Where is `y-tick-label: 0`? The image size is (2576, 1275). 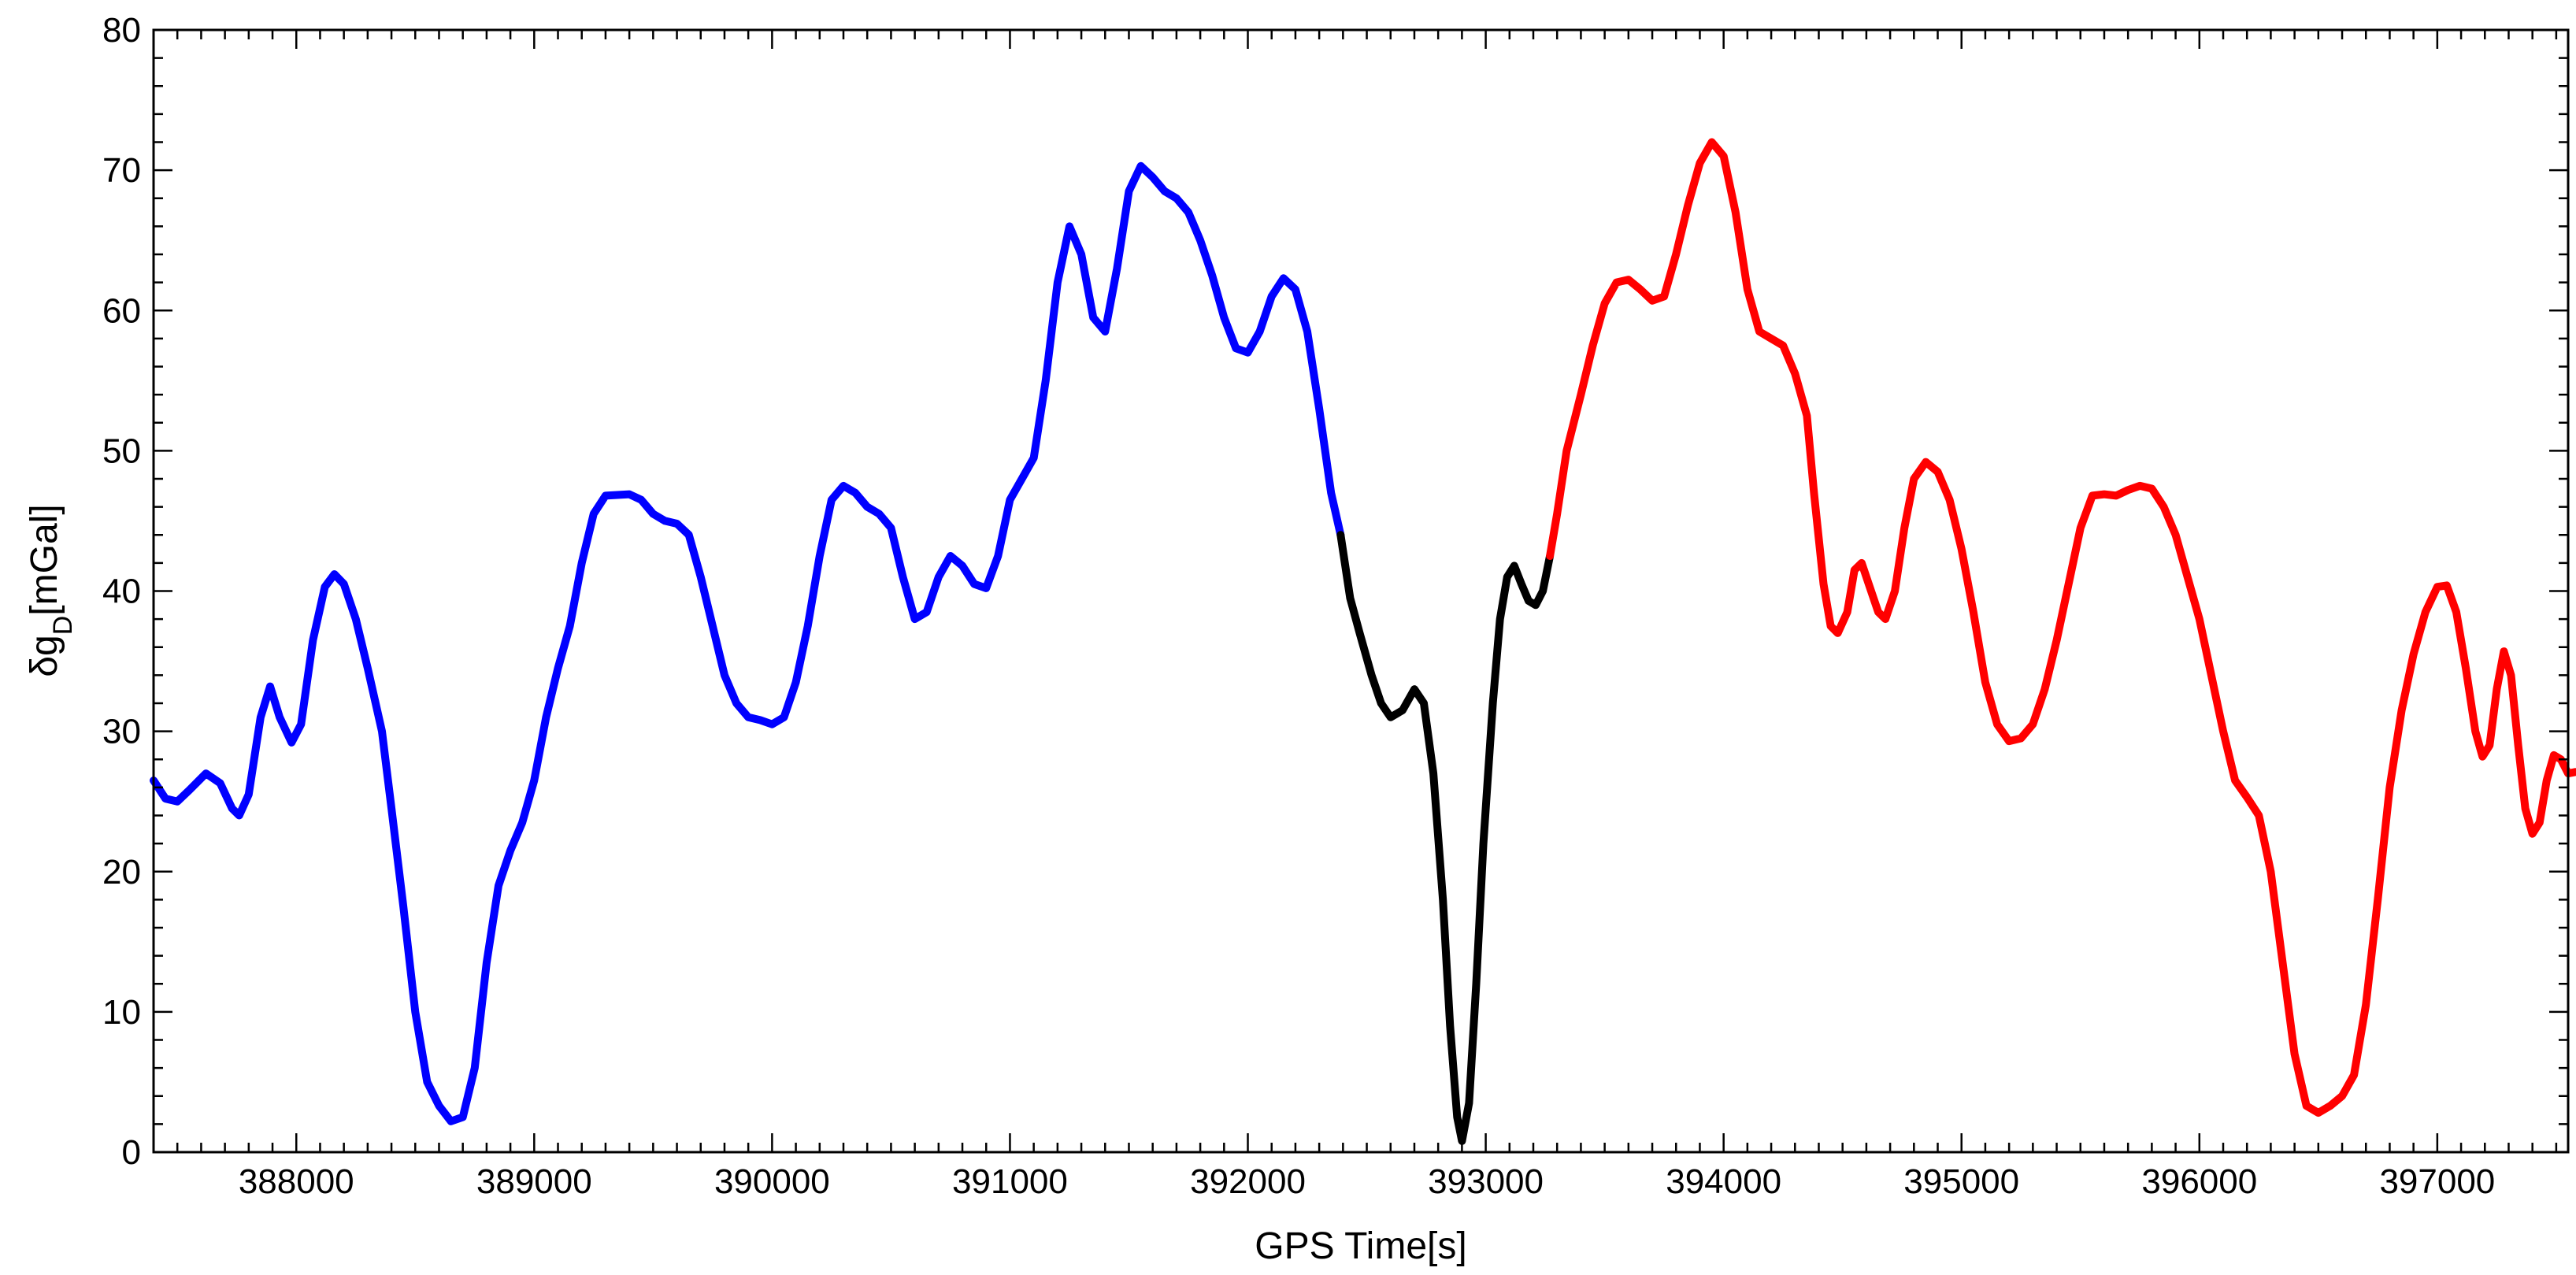 y-tick-label: 0 is located at coordinates (131, 1152).